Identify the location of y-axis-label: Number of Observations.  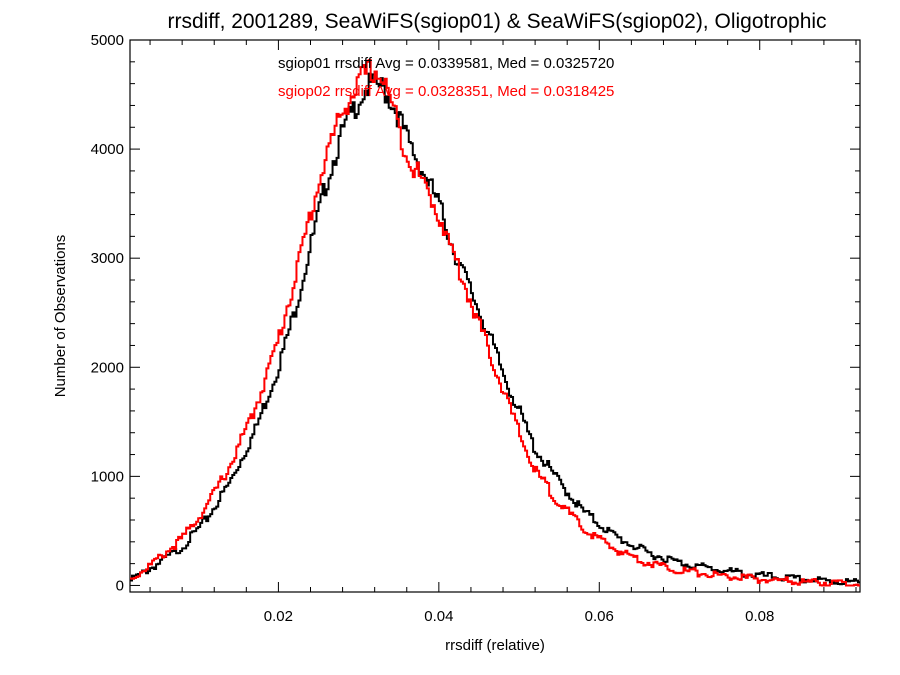
(60, 316).